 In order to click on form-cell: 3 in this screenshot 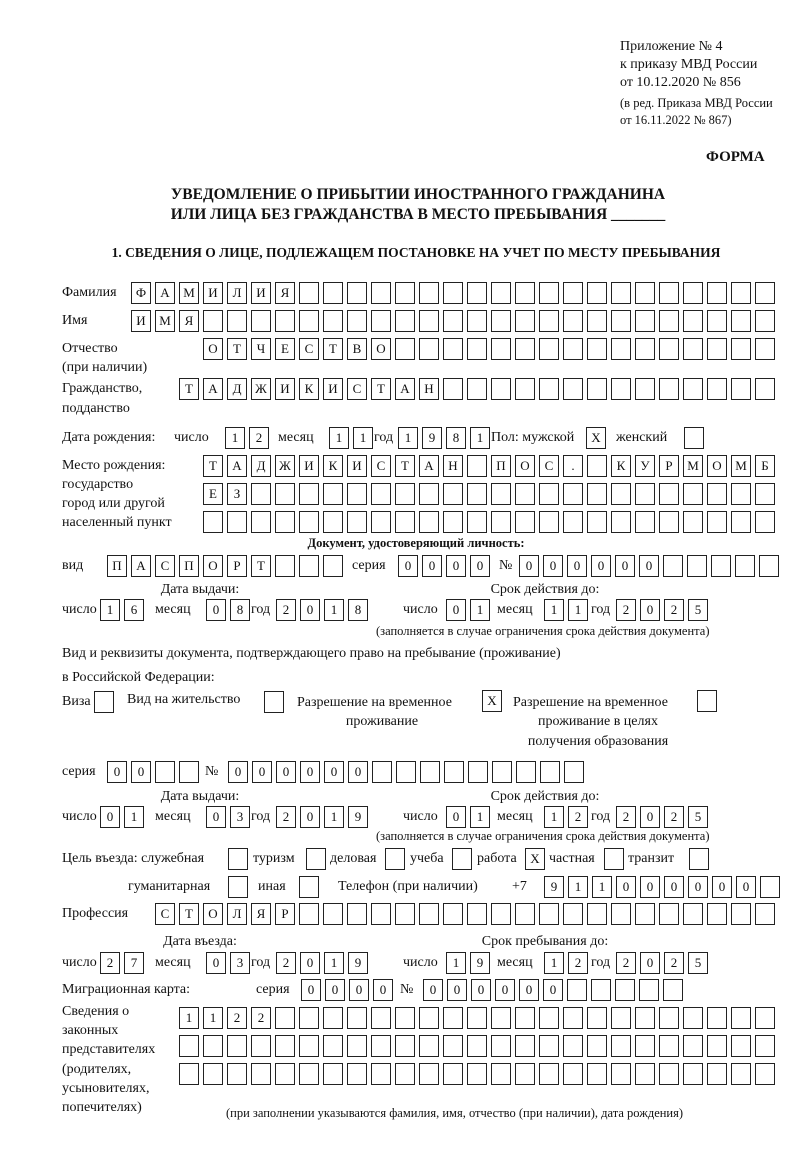, I will do `click(240, 963)`.